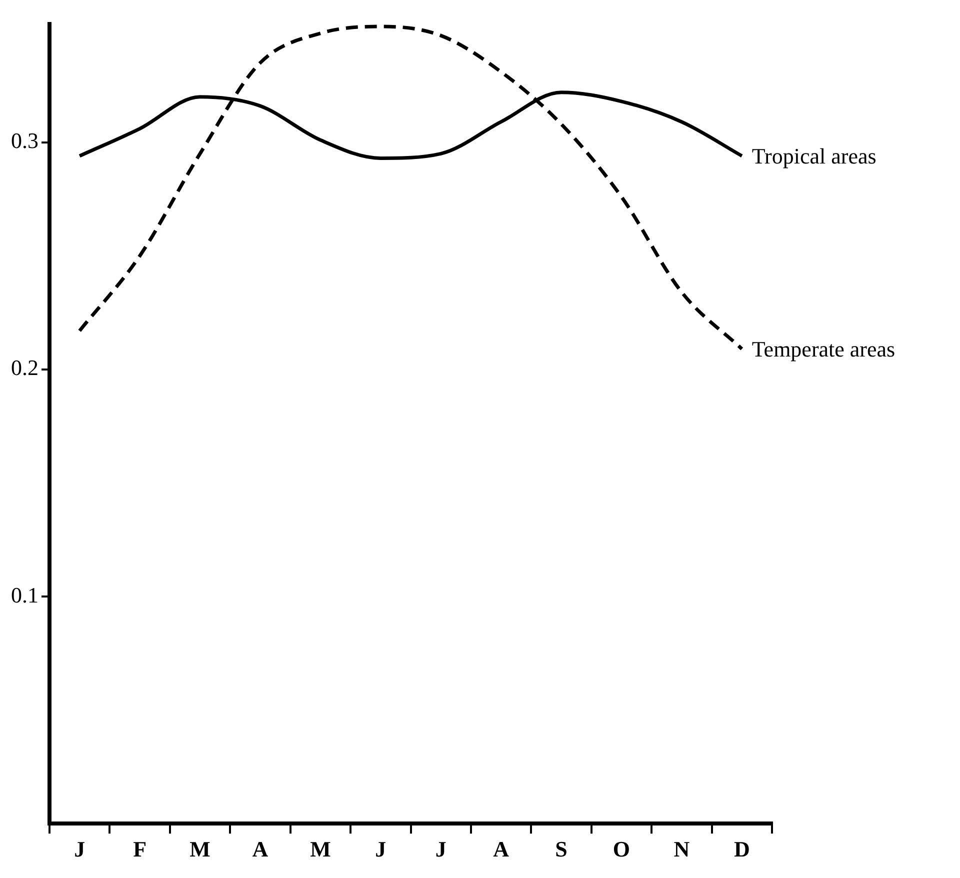  I want to click on y-tick-label: 0.3, so click(24, 141).